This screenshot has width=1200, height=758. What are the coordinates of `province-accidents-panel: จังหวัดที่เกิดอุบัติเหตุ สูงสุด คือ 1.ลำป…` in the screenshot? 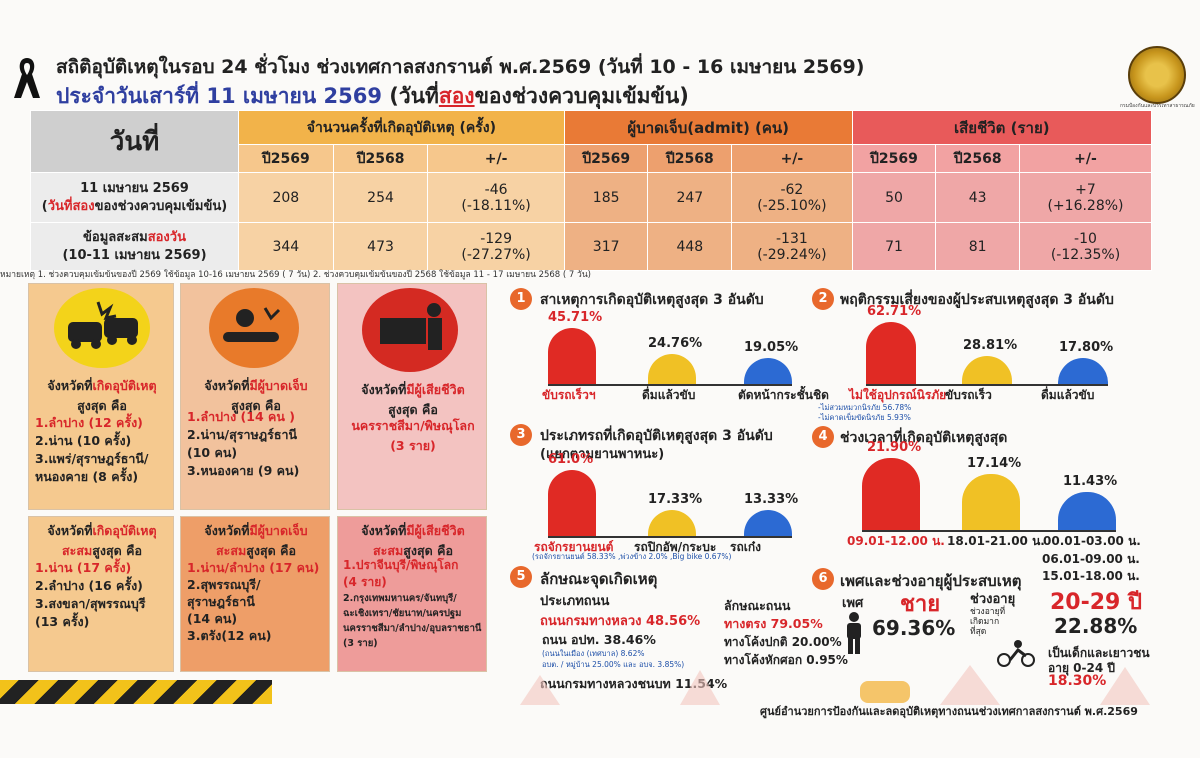 It's located at (101, 396).